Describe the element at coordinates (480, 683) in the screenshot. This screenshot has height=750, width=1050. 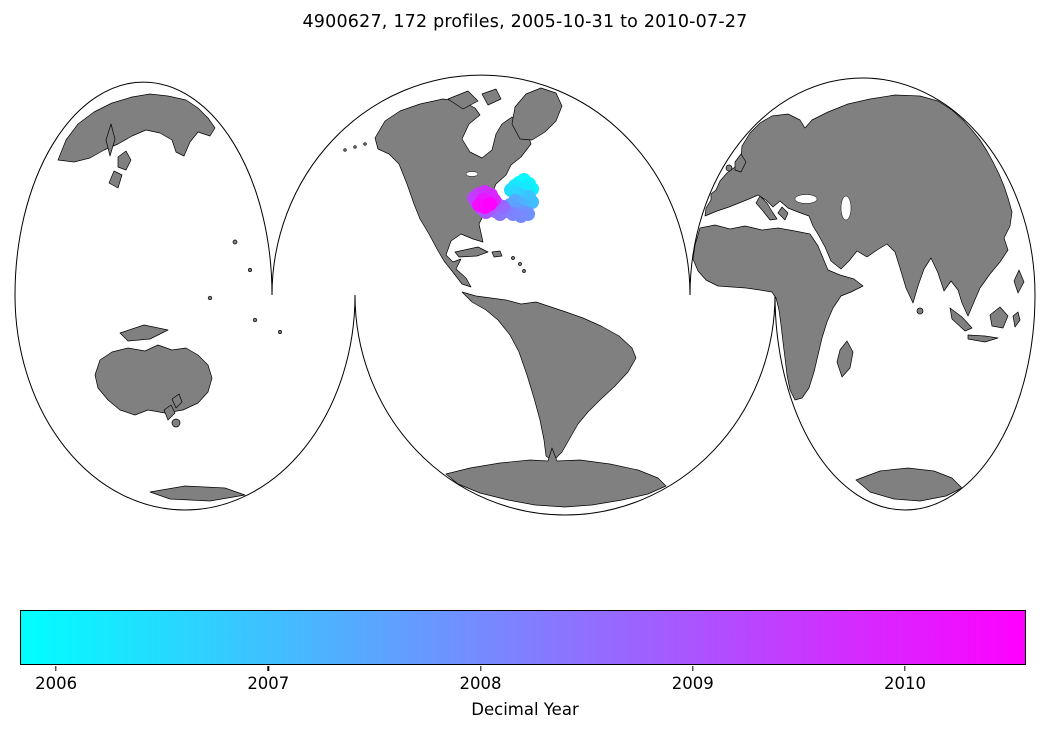
I see `colorbar-tick-label: 2008` at that location.